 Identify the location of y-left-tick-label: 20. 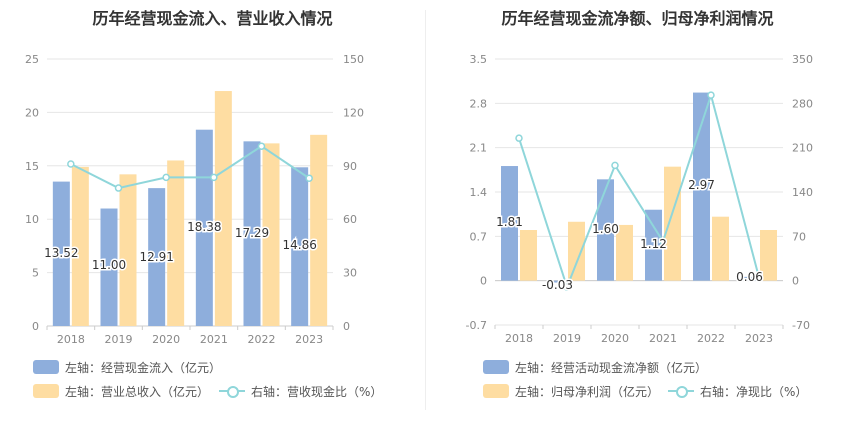
(32, 112).